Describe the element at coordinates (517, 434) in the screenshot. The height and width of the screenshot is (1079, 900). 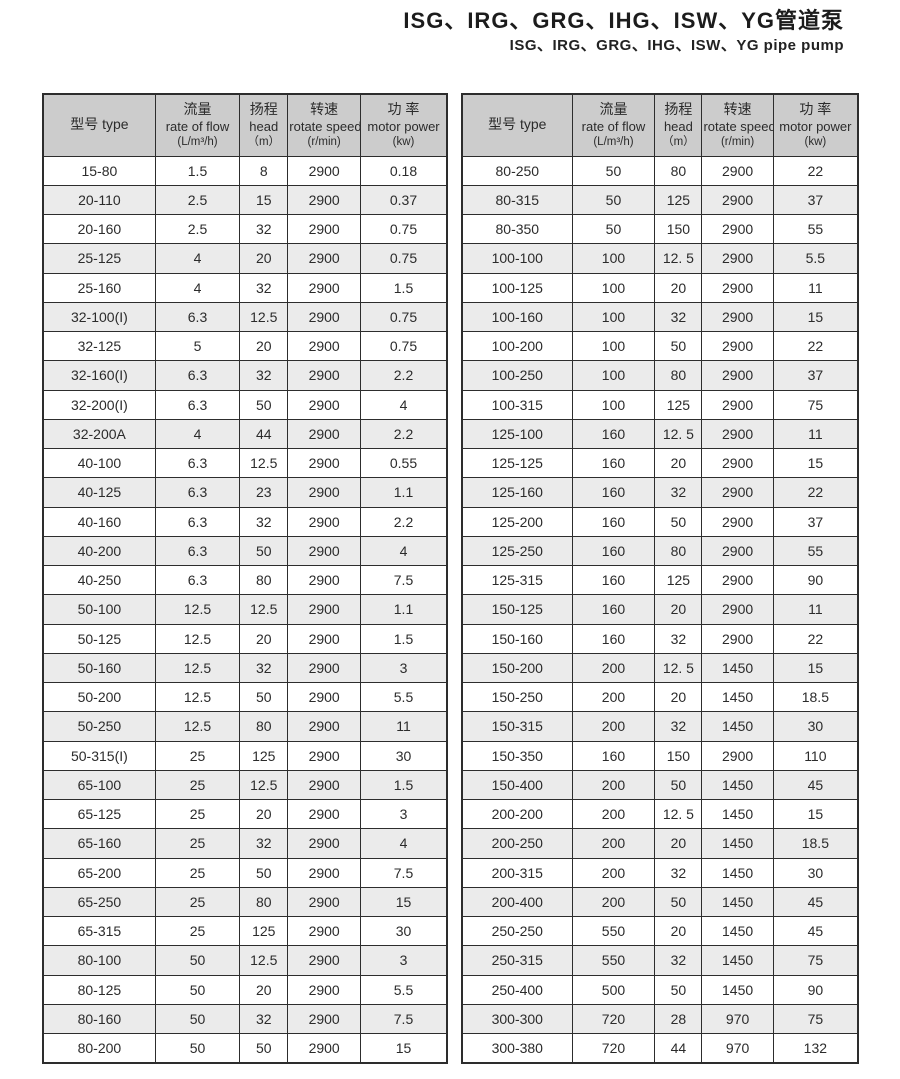
I see `cell-type: 125-100` at that location.